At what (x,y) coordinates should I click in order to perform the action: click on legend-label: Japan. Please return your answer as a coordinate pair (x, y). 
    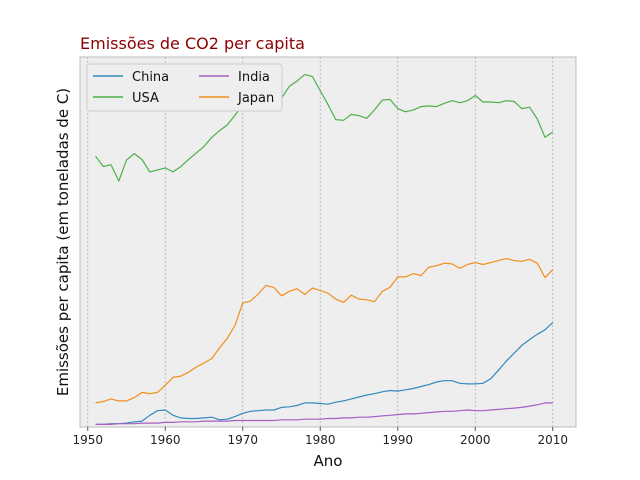
    Looking at the image, I should click on (255, 98).